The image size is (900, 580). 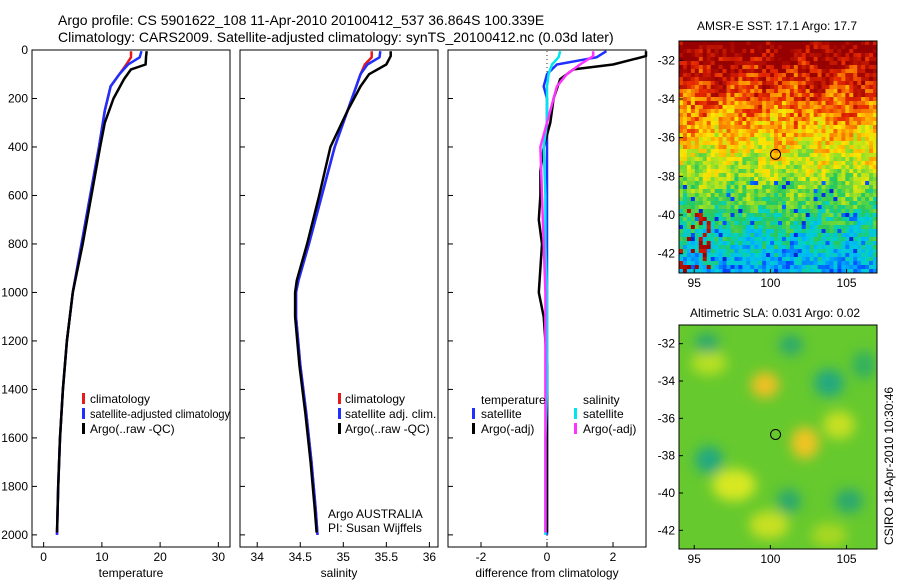 What do you see at coordinates (613, 557) in the screenshot?
I see `x-tick-label: 2` at bounding box center [613, 557].